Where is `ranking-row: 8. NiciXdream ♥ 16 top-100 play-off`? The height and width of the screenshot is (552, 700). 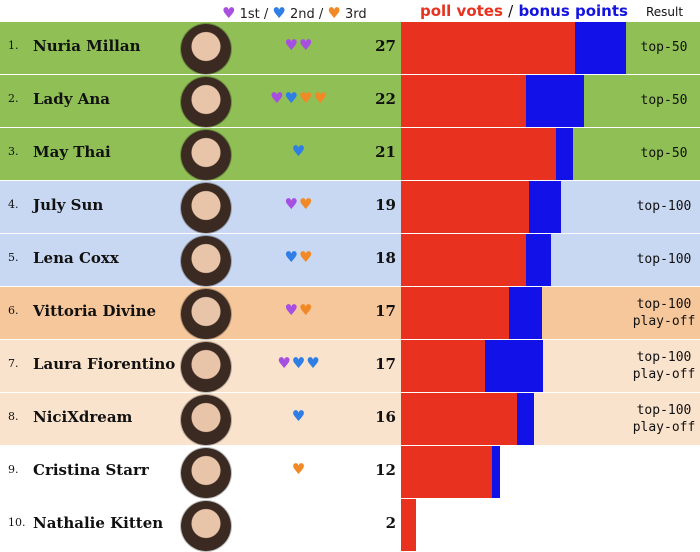
ranking-row: 8. NiciXdream ♥ 16 top-100 play-off is located at coordinates (350, 419).